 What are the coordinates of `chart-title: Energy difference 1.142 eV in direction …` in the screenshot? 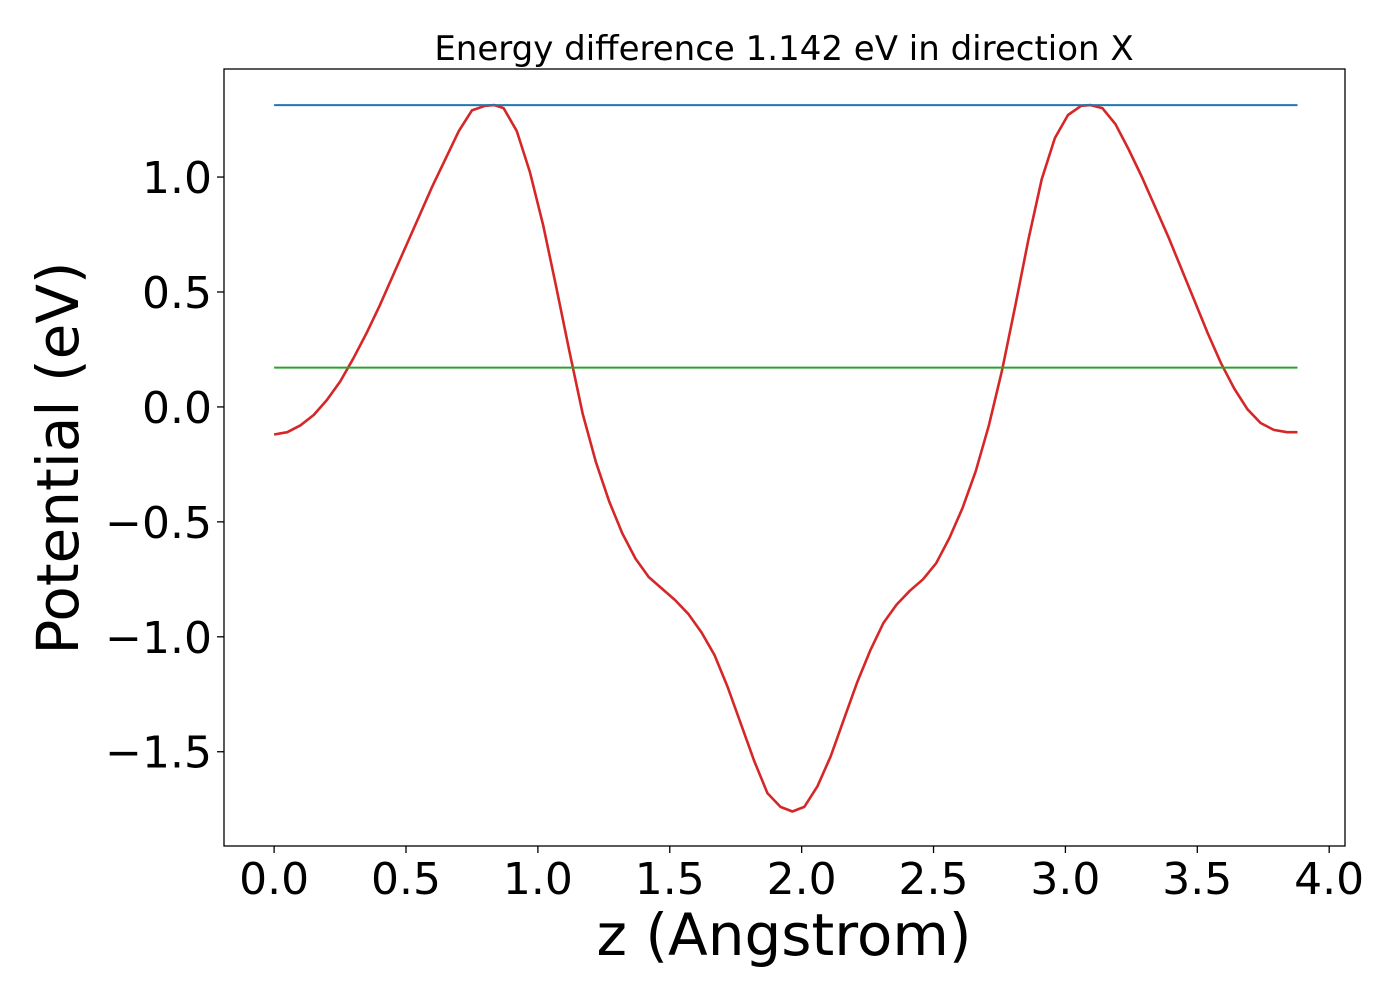 It's located at (783, 49).